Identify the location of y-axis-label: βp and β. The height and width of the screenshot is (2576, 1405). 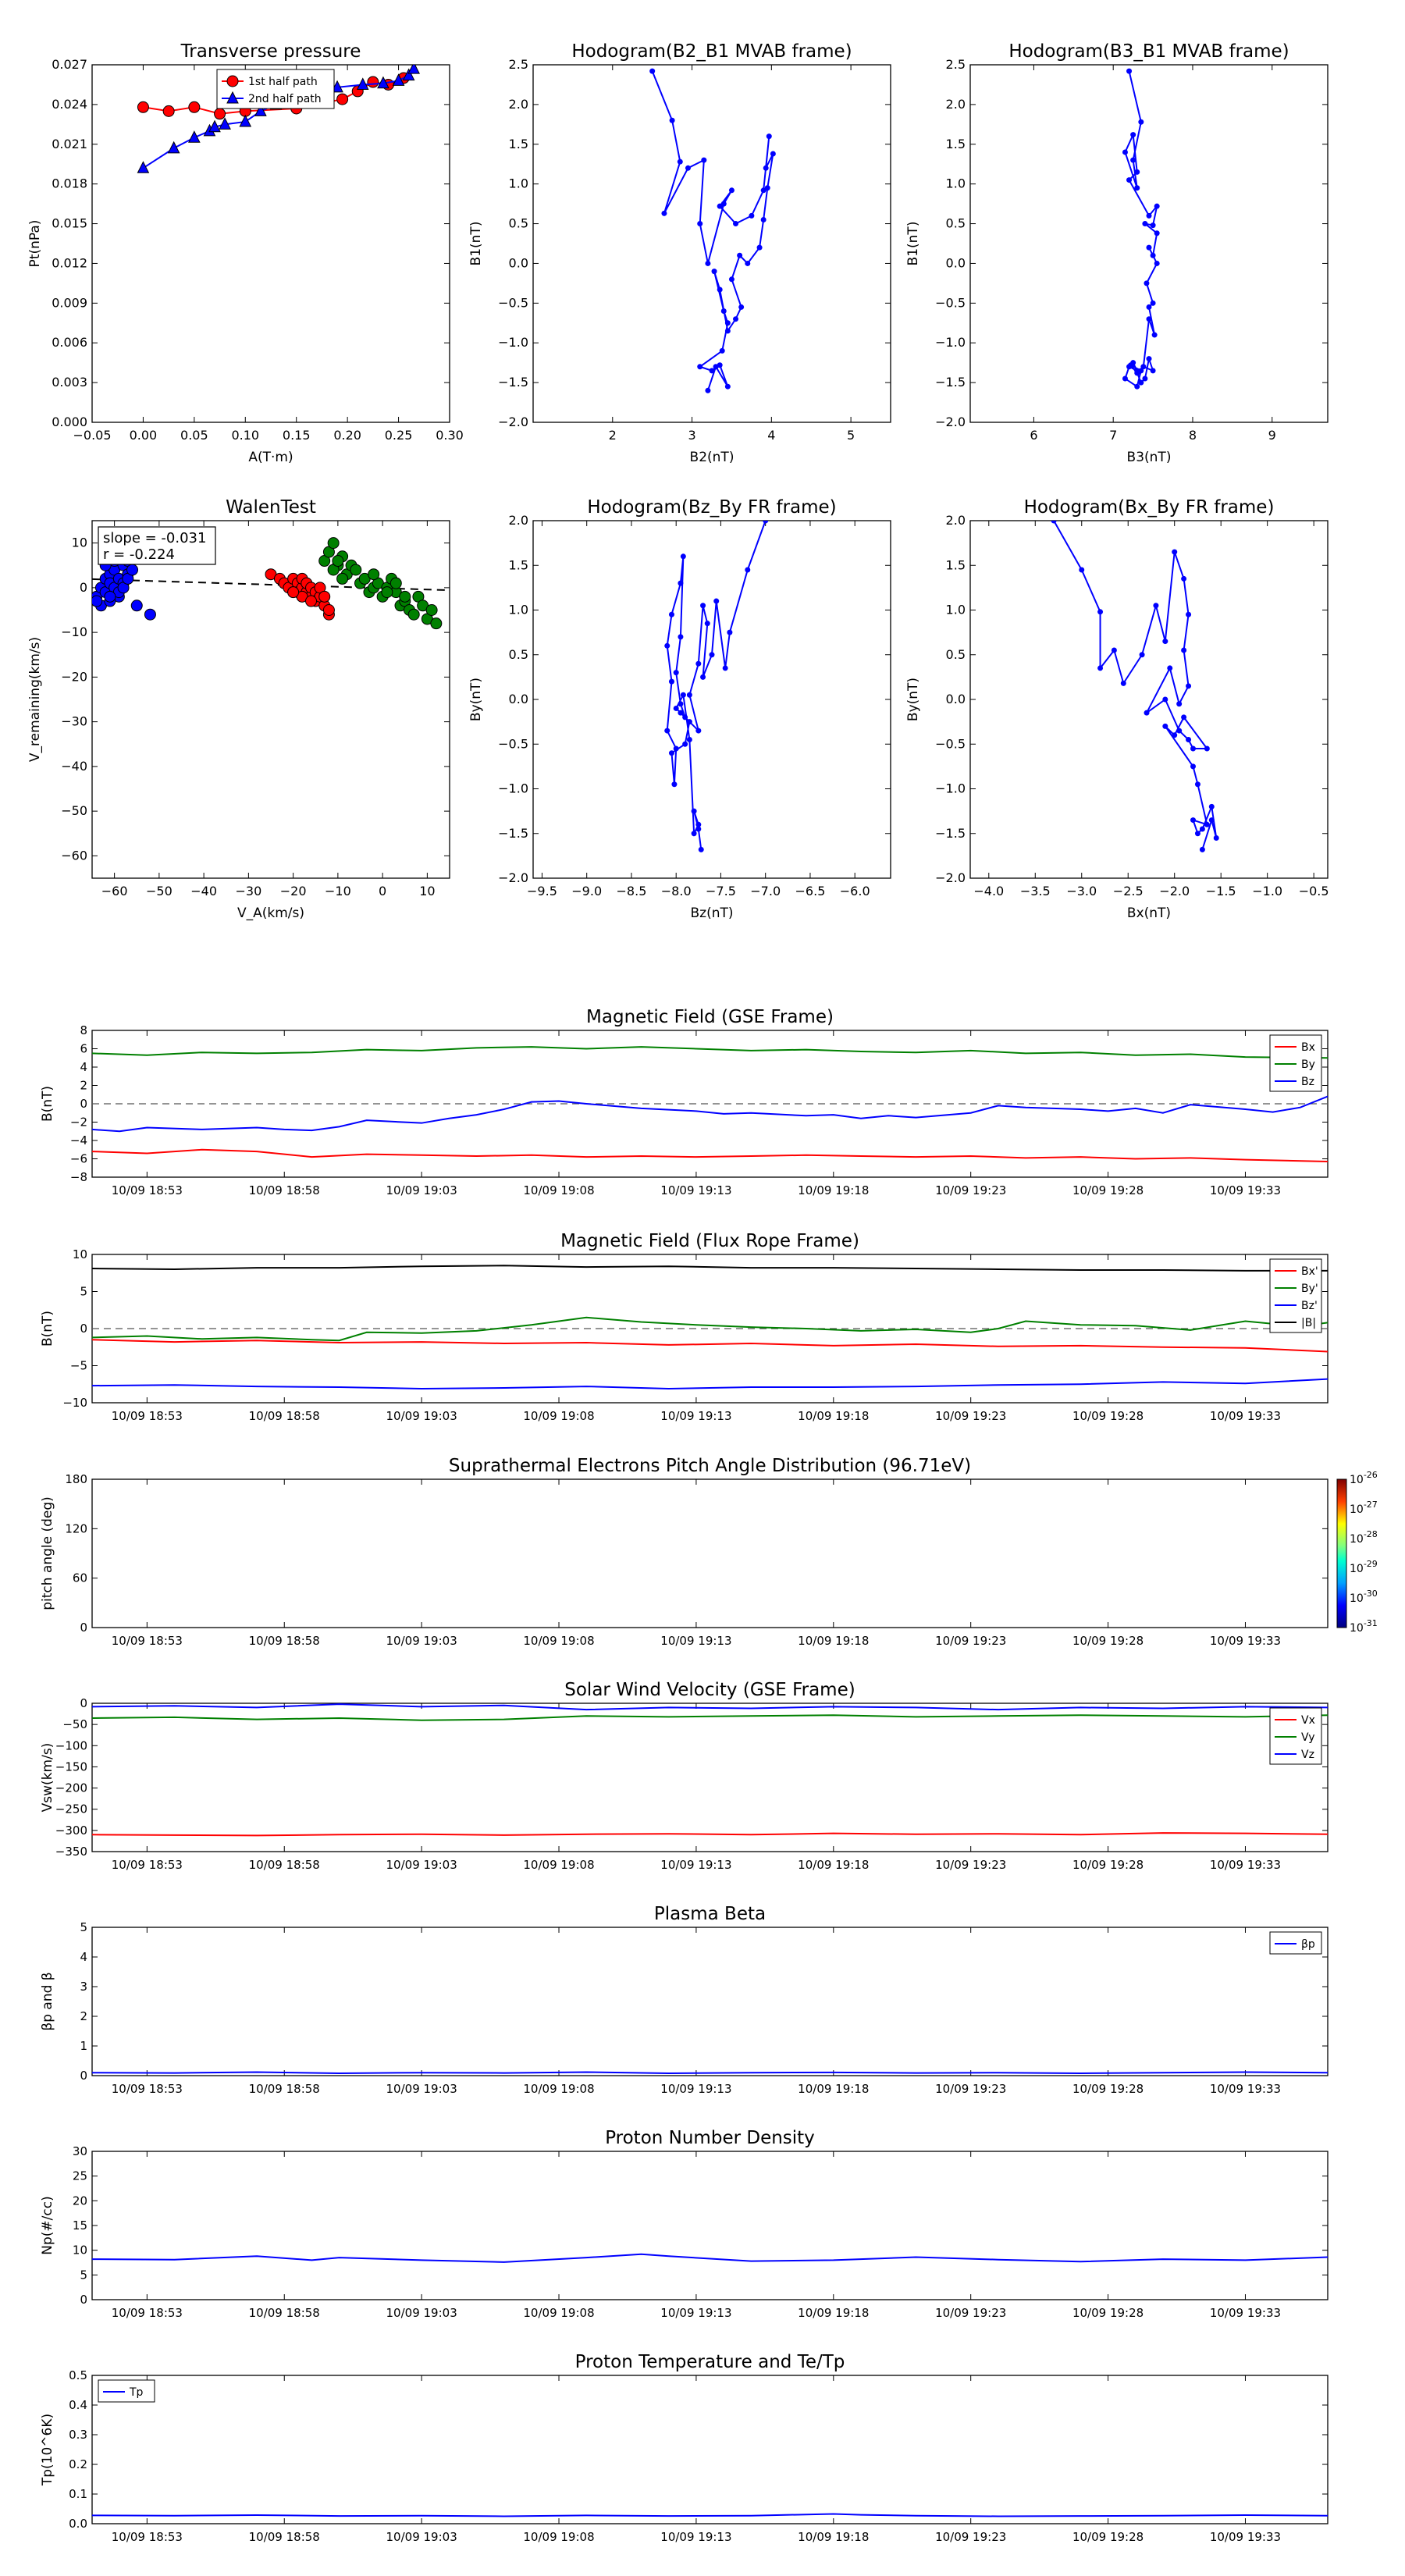
(47, 2001).